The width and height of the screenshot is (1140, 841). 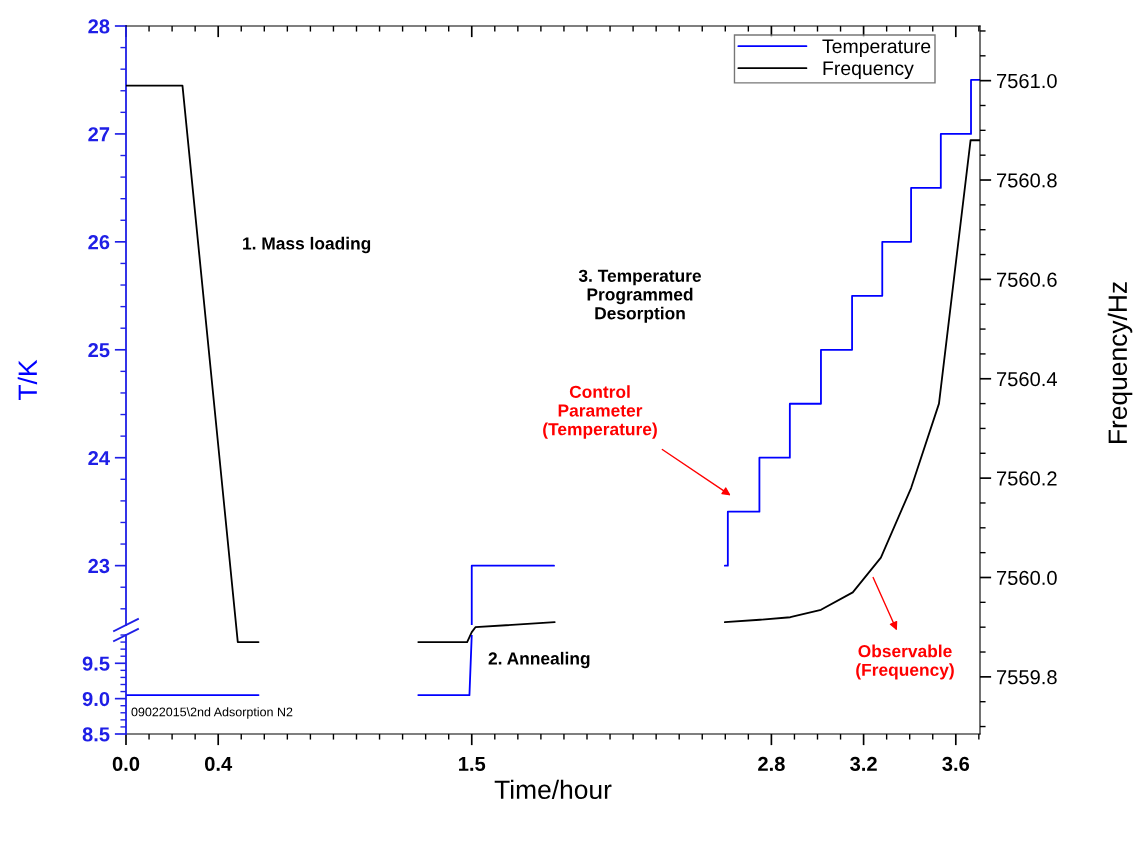 I want to click on y2-axis-title: Frequency/Hz, so click(x=1120, y=362).